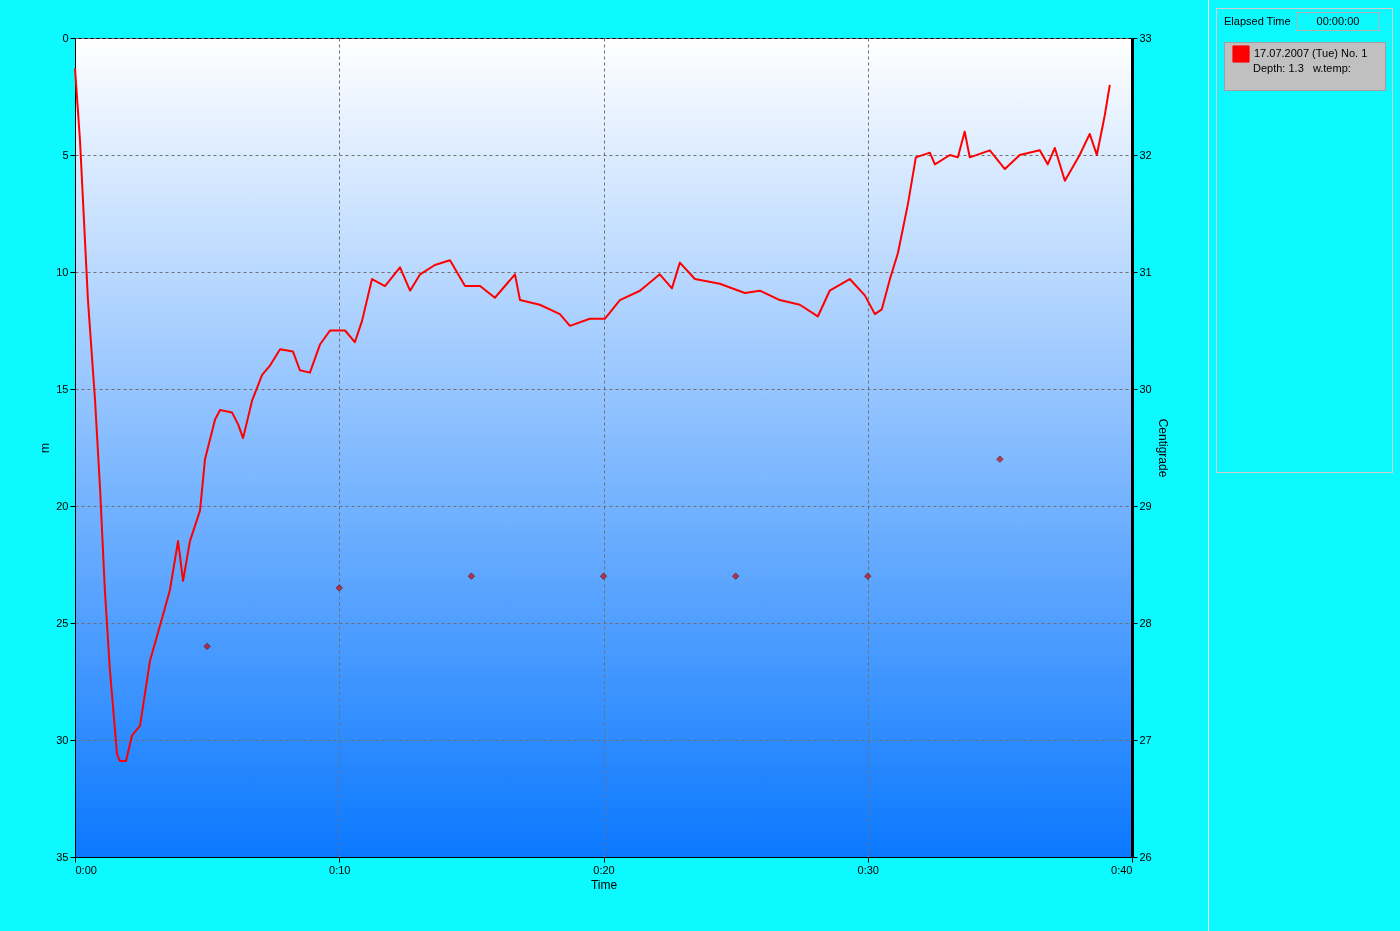  Describe the element at coordinates (1302, 68) in the screenshot. I see `text: Depth: 1.3 w.temp:` at that location.